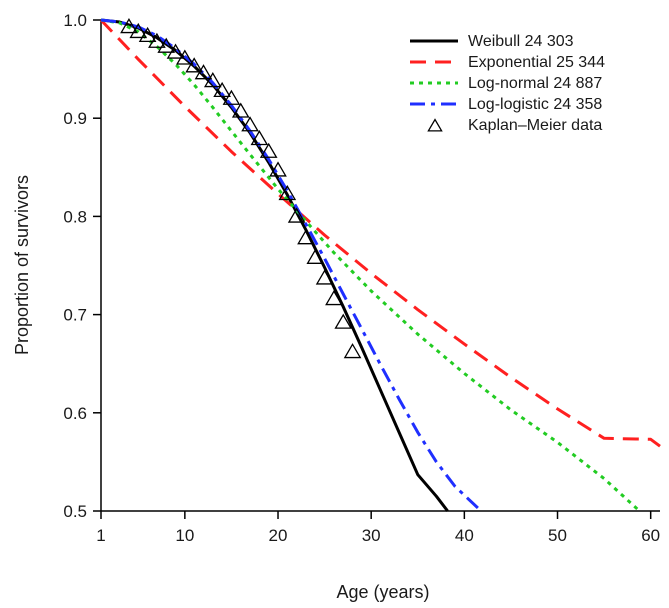 The image size is (669, 608). Describe the element at coordinates (75, 20) in the screenshot. I see `y-tick-label: 1.0` at that location.